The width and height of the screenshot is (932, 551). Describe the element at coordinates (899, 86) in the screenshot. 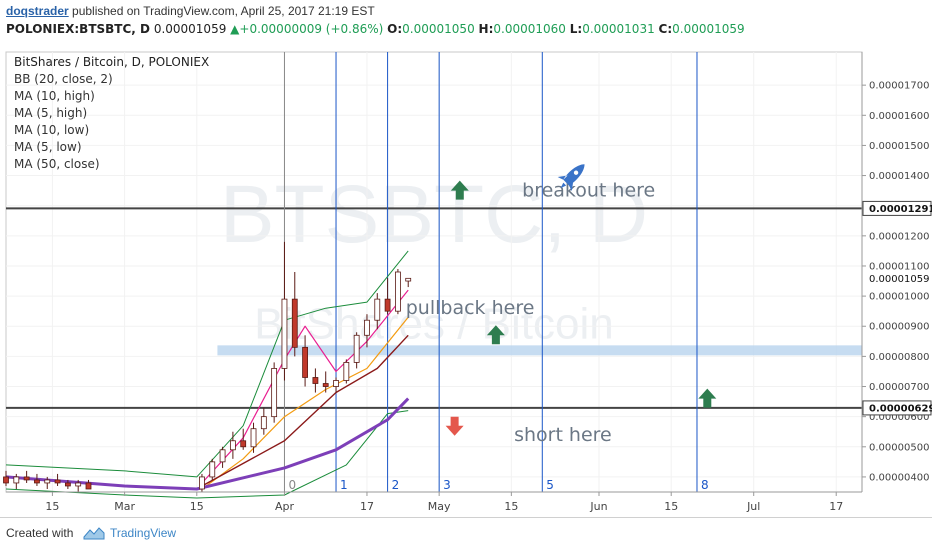

I see `price-tick-label: 0.00001700` at that location.